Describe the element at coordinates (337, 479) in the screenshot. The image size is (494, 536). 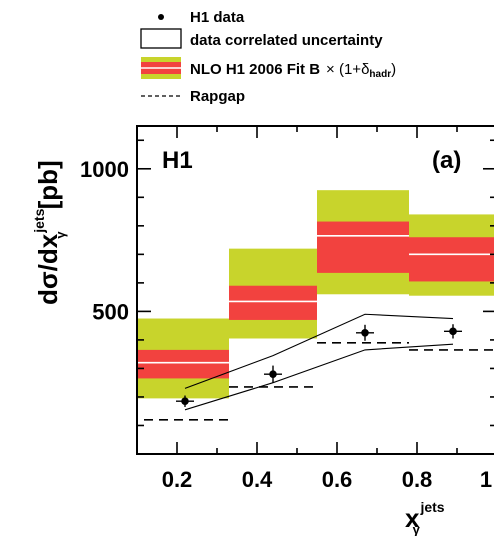
I see `x-tick-label: 0.6` at that location.